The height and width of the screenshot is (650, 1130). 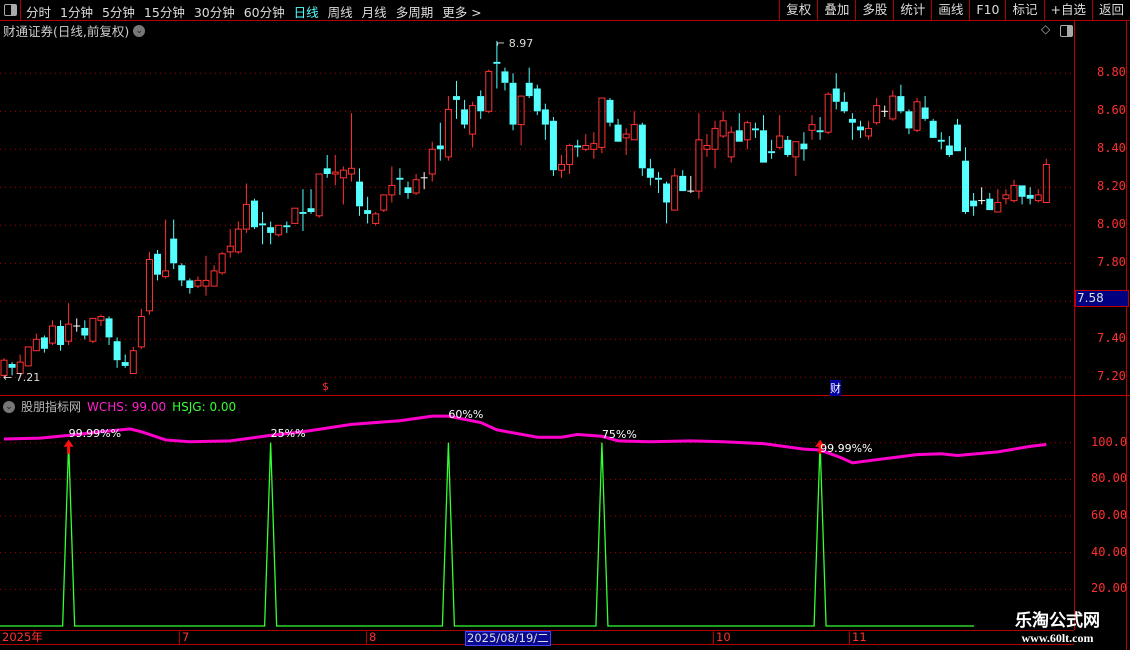 I want to click on toolbar-button: 标记, so click(x=1024, y=10).